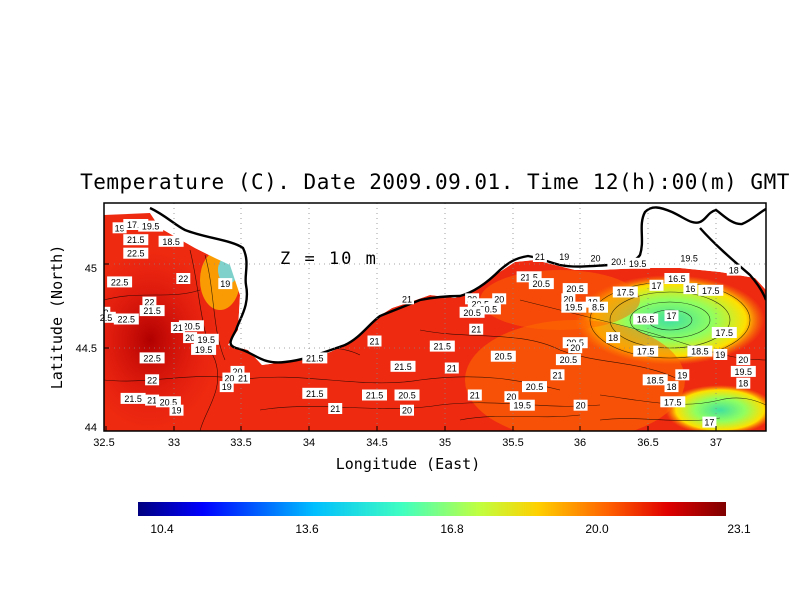 The width and height of the screenshot is (800, 600). I want to click on colorbar-tick-label: 10.4, so click(162, 529).